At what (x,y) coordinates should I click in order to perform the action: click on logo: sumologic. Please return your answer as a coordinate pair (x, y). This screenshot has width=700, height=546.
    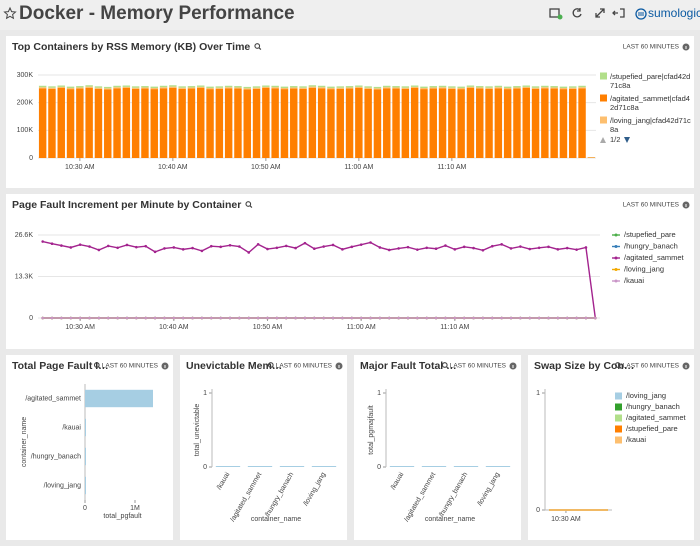
    Looking at the image, I should click on (674, 13).